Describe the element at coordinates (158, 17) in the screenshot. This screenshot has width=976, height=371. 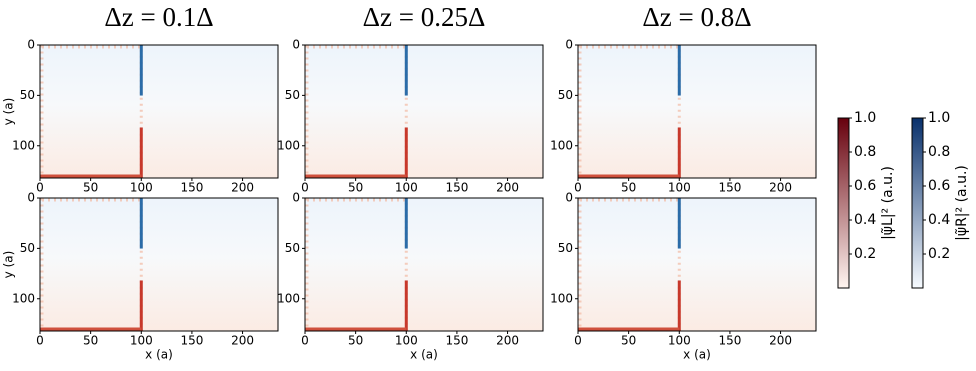
I see `panel-title: Δz = 0.1Δ` at that location.